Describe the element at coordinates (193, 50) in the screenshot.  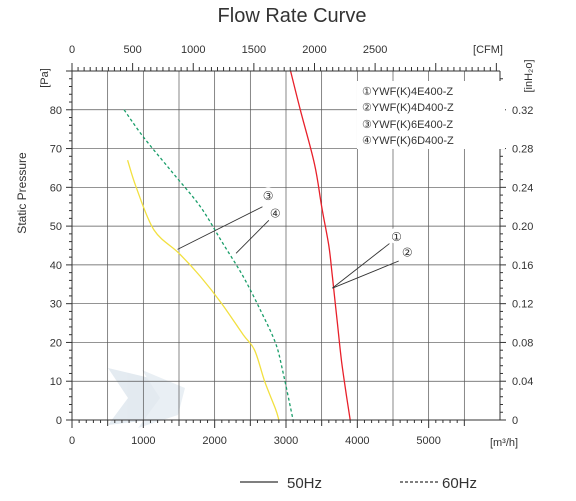
I see `x-top-tick-label: 1000` at that location.